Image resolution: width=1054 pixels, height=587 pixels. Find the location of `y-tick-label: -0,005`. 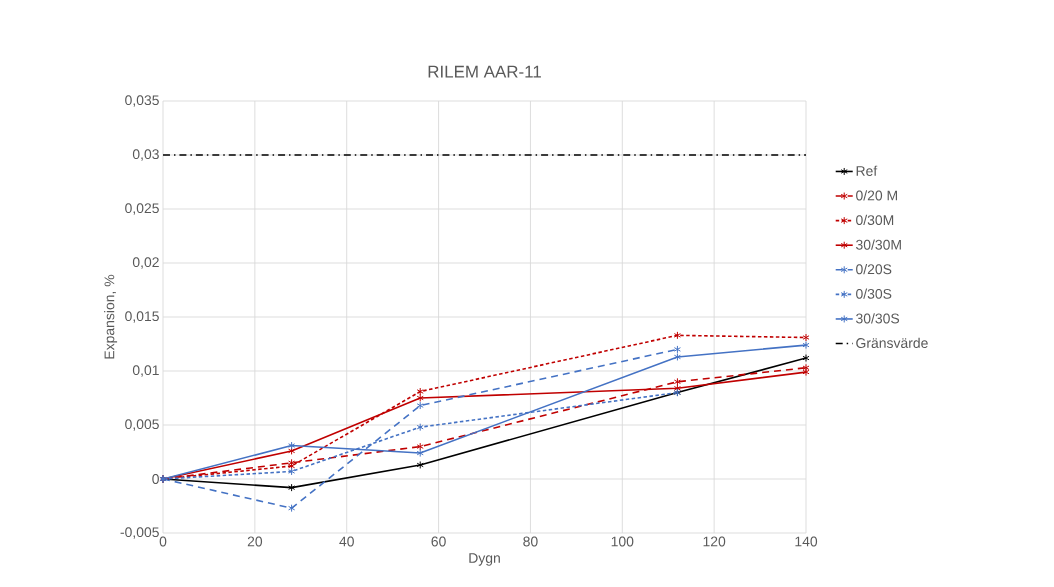

y-tick-label: -0,005 is located at coordinates (139, 533).